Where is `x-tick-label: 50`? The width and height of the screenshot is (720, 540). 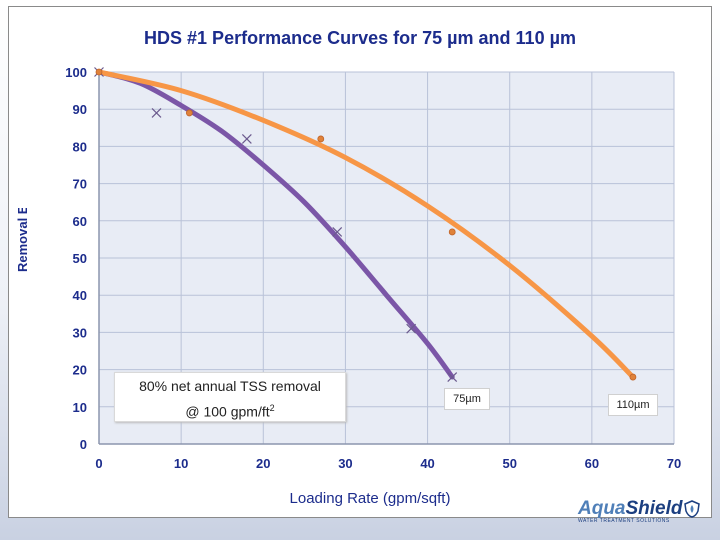
x-tick-label: 50 is located at coordinates (509, 463).